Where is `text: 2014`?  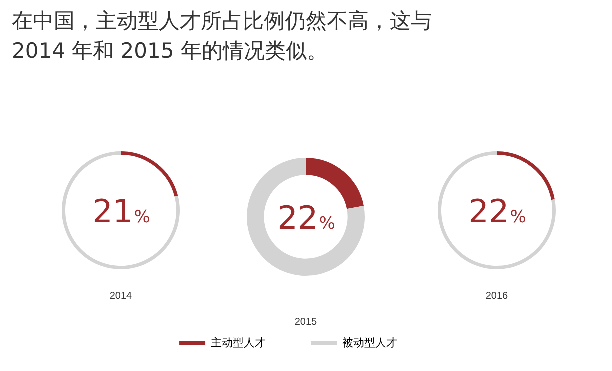 text: 2014 is located at coordinates (121, 296).